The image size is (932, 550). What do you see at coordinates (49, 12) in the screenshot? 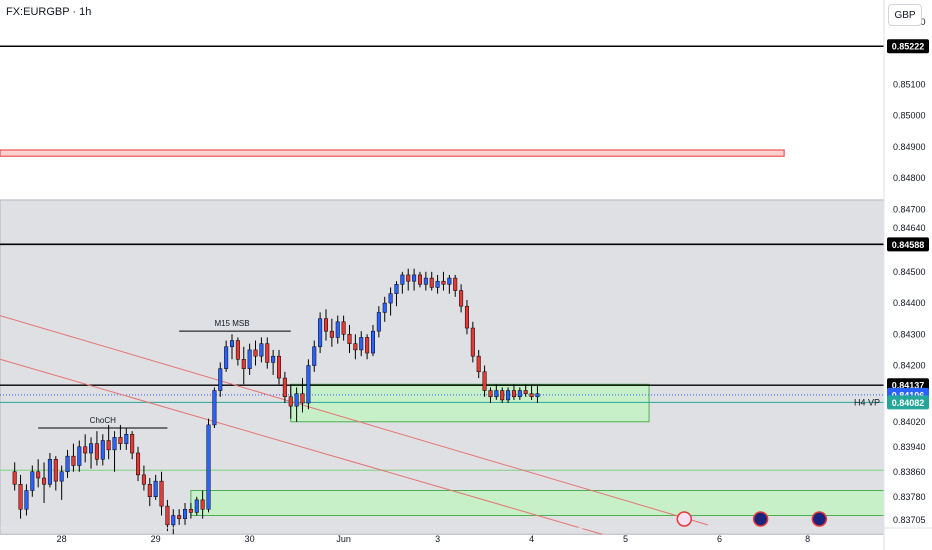
I see `symbol-label: FX:EURGBP · 1h` at bounding box center [49, 12].